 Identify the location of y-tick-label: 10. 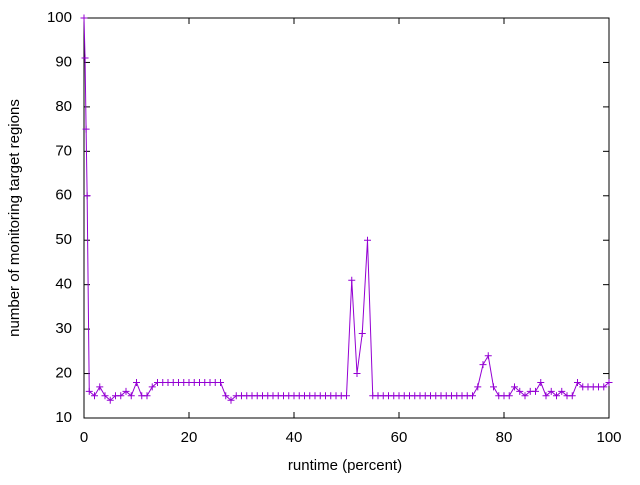
(63, 417).